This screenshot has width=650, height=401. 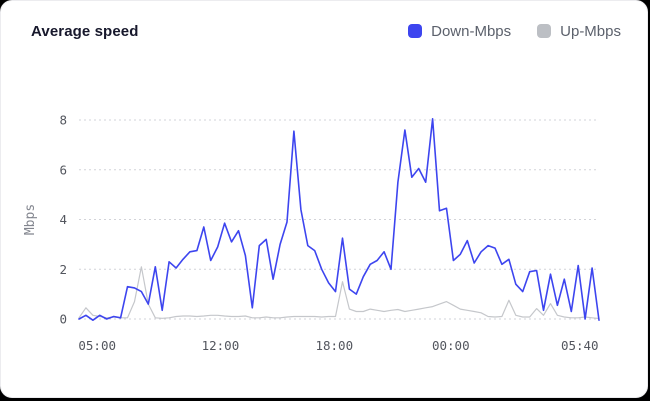 I want to click on svg-text: 4, so click(x=63, y=219).